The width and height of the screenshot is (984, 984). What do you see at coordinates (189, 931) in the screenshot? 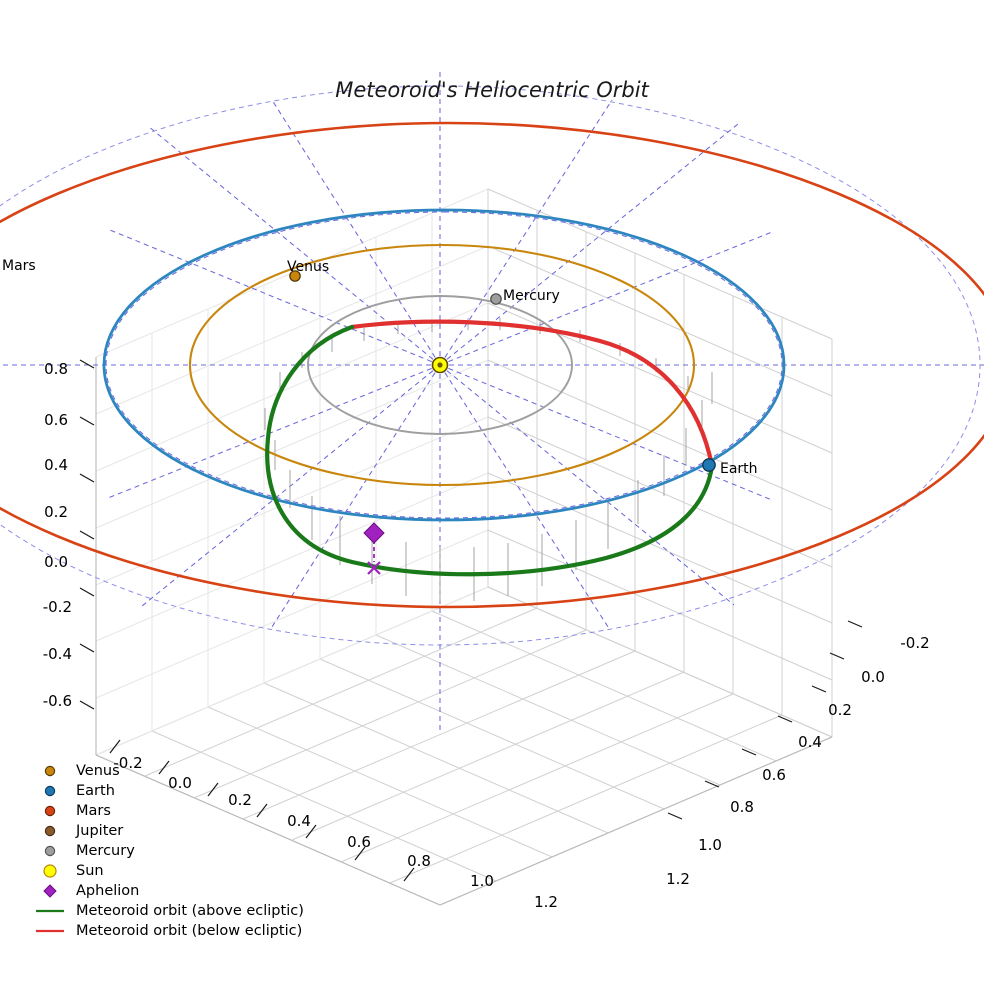
I see `legend-label-meteoroid-orbit-below-ecliptic: Meteoroid orbit (below ecliptic)` at bounding box center [189, 931].